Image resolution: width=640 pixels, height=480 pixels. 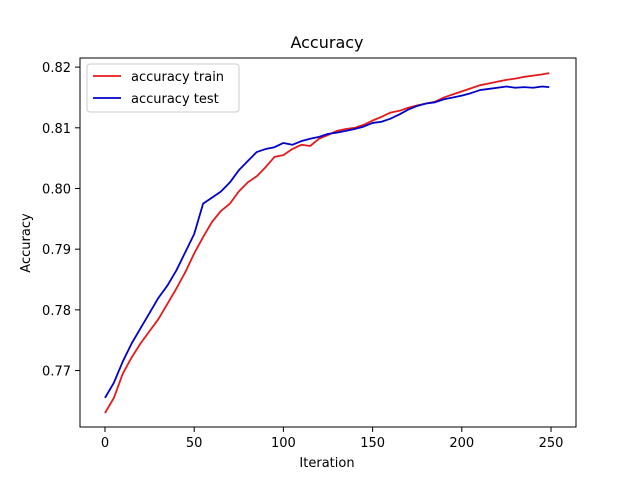 What do you see at coordinates (105, 443) in the screenshot?
I see `x-tick-label: 0` at bounding box center [105, 443].